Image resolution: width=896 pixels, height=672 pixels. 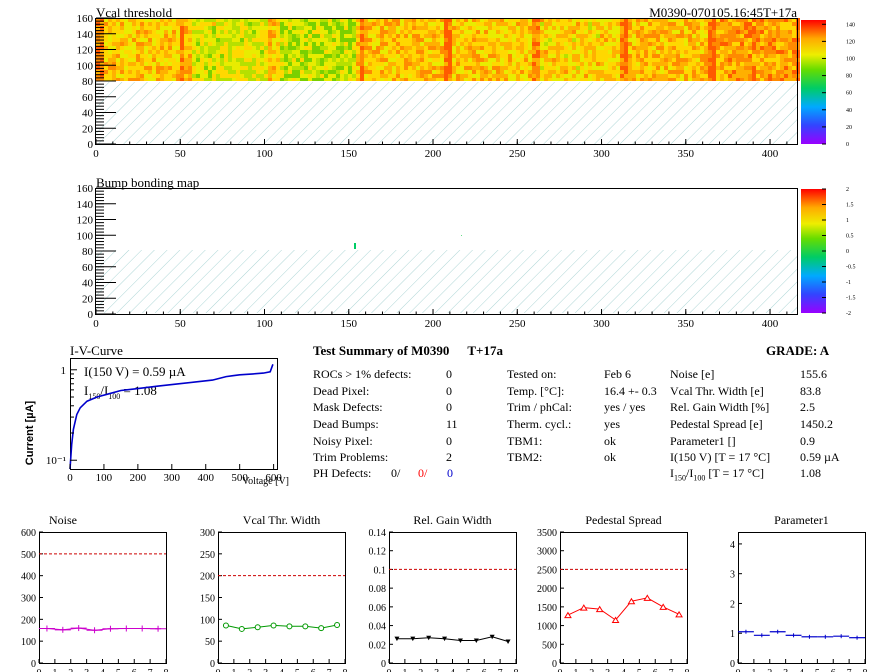 What do you see at coordinates (801, 520) in the screenshot?
I see `roc-chart-title: Parameter1` at bounding box center [801, 520].